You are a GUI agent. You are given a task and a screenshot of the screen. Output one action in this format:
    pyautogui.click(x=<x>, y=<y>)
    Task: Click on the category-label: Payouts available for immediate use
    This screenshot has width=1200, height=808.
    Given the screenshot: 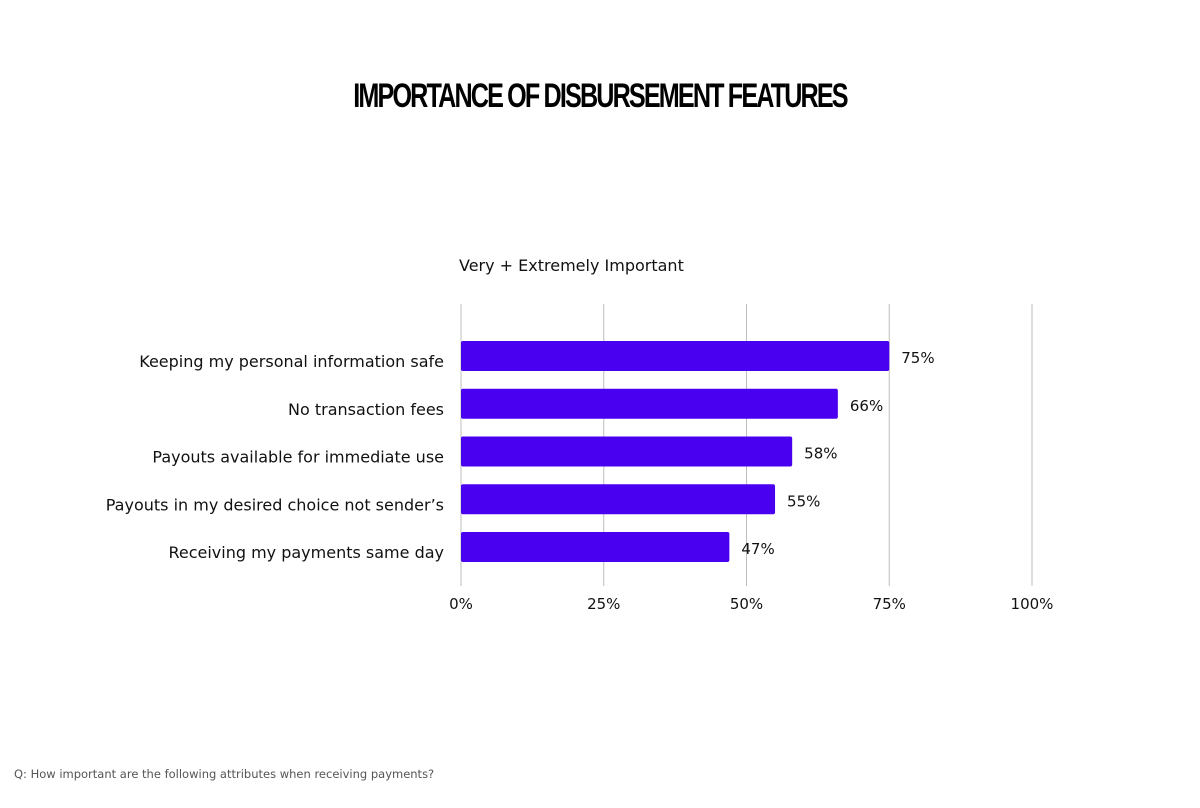 What is the action you would take?
    pyautogui.click(x=298, y=457)
    